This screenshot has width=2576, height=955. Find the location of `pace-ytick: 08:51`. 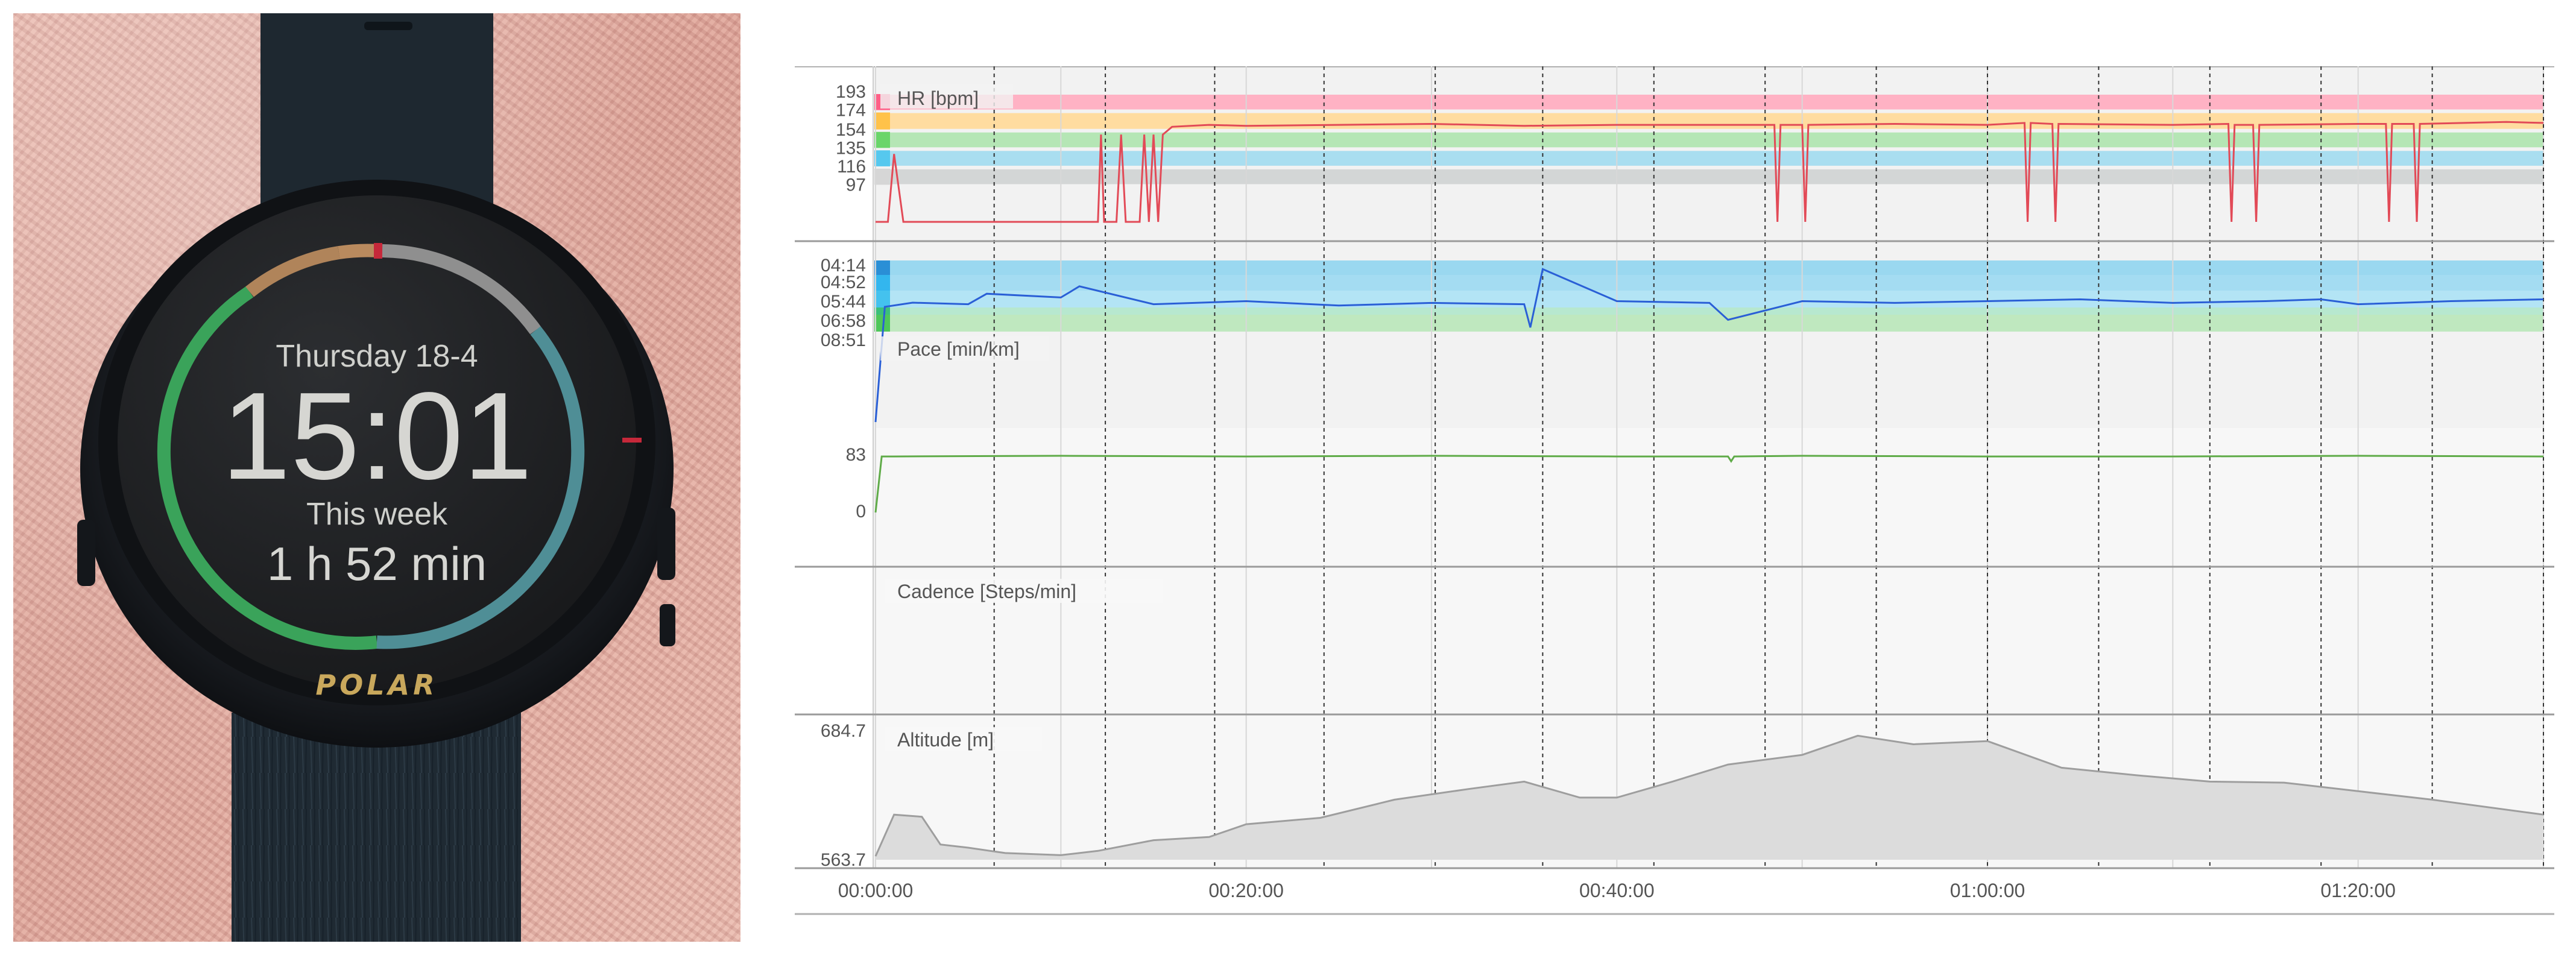

pace-ytick: 08:51 is located at coordinates (843, 340).